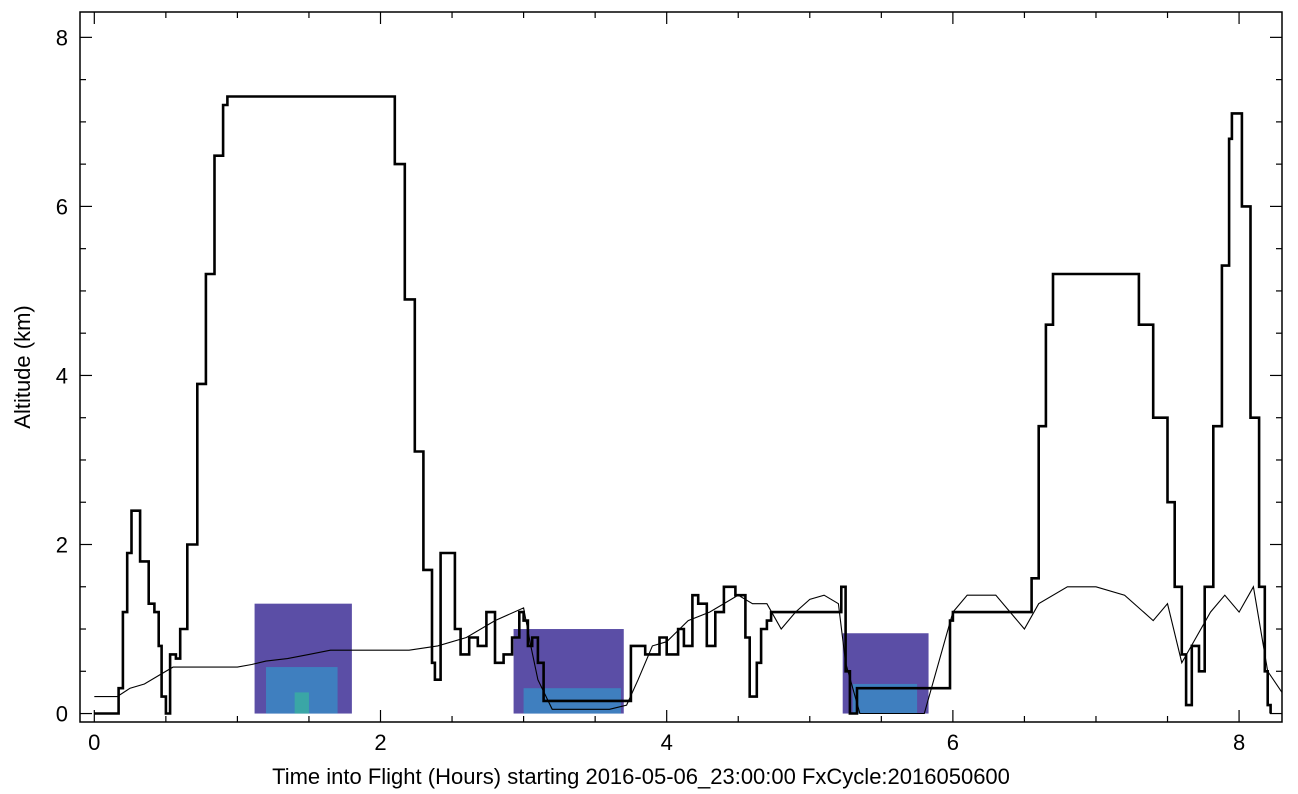 The width and height of the screenshot is (1298, 794). What do you see at coordinates (62, 206) in the screenshot?
I see `y-tick-label: 6` at bounding box center [62, 206].